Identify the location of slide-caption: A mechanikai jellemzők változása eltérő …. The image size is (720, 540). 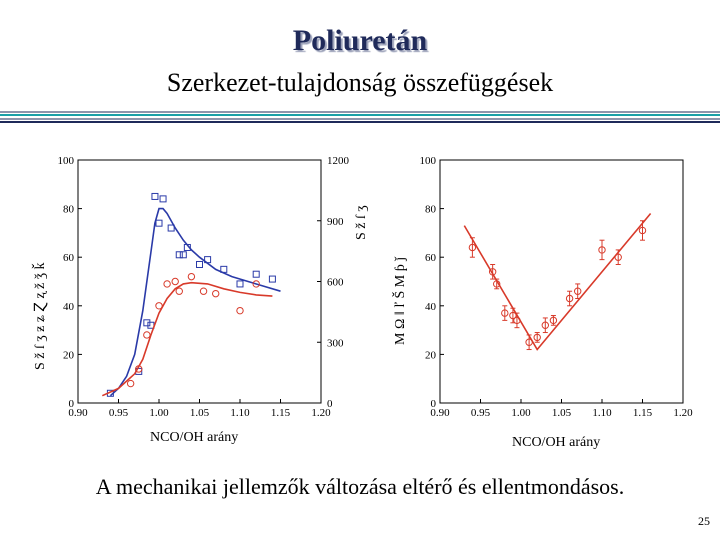
(360, 486).